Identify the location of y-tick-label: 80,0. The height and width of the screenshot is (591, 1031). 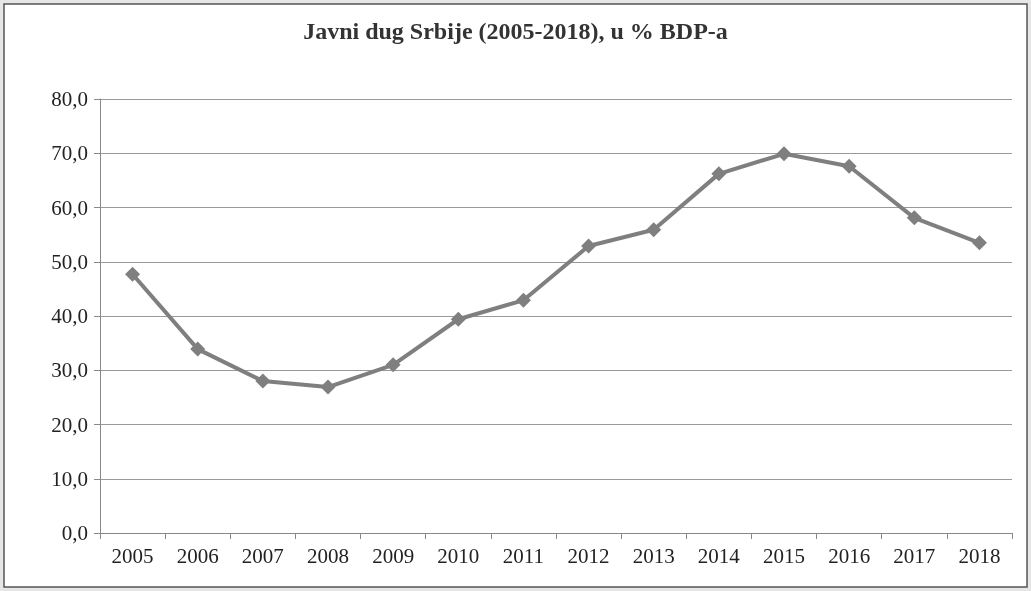
(69, 99).